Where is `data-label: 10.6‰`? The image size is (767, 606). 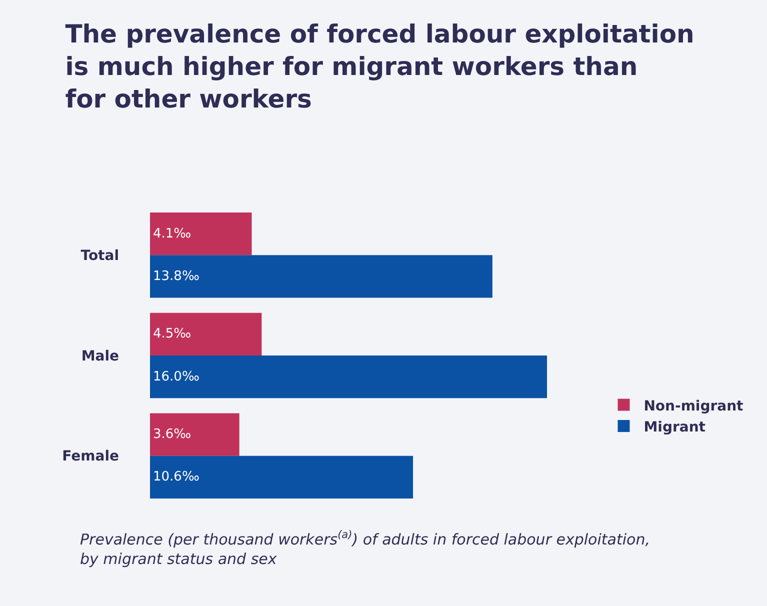 data-label: 10.6‰ is located at coordinates (176, 477).